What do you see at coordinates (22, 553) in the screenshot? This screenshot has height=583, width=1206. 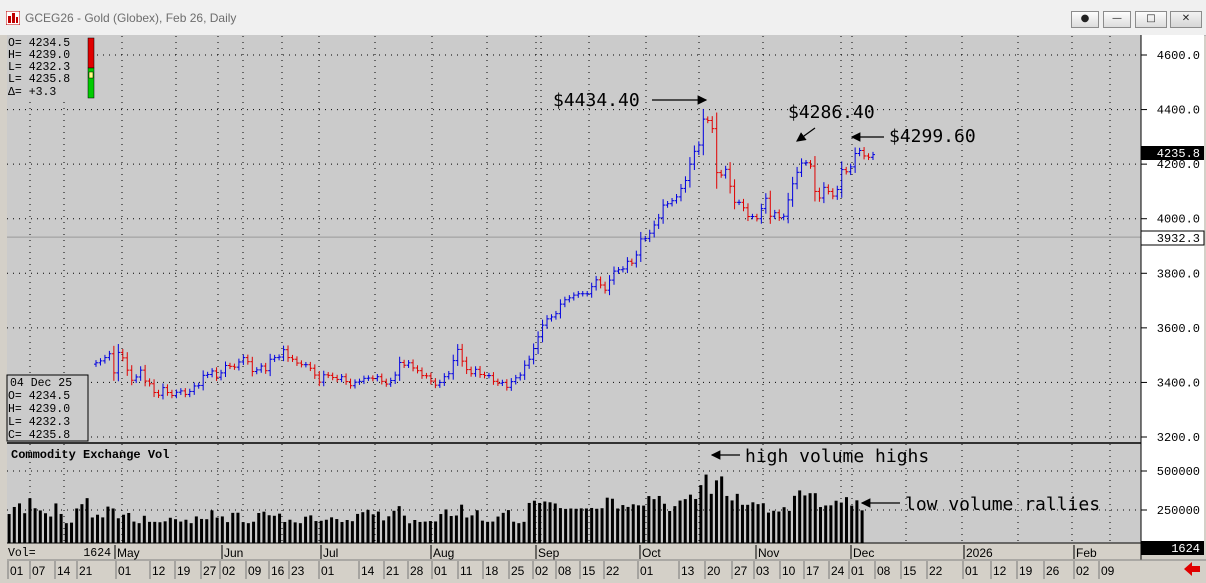 I see `volume-readout-label: Vol=` at bounding box center [22, 553].